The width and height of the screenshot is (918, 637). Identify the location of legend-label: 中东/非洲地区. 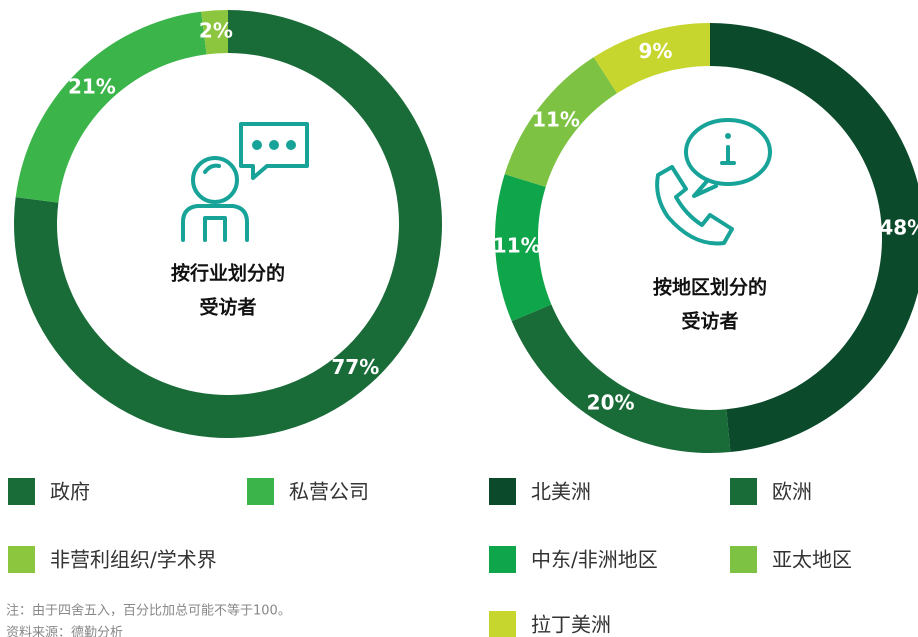
(594, 560).